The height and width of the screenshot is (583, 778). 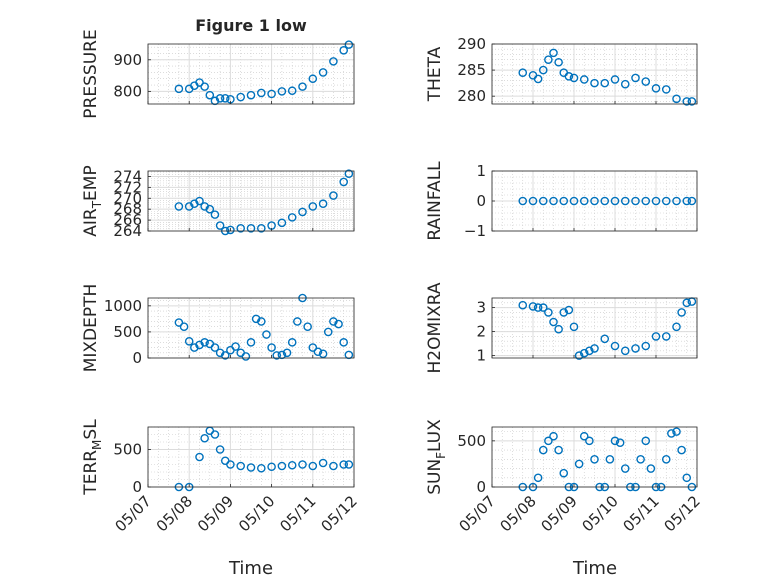 What do you see at coordinates (600, 513) in the screenshot?
I see `x-tick-label: 05/10` at bounding box center [600, 513].